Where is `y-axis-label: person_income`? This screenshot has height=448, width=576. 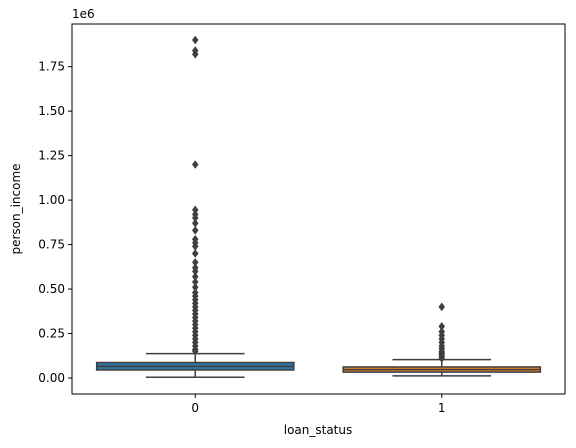 y-axis-label: person_income is located at coordinates (16, 208).